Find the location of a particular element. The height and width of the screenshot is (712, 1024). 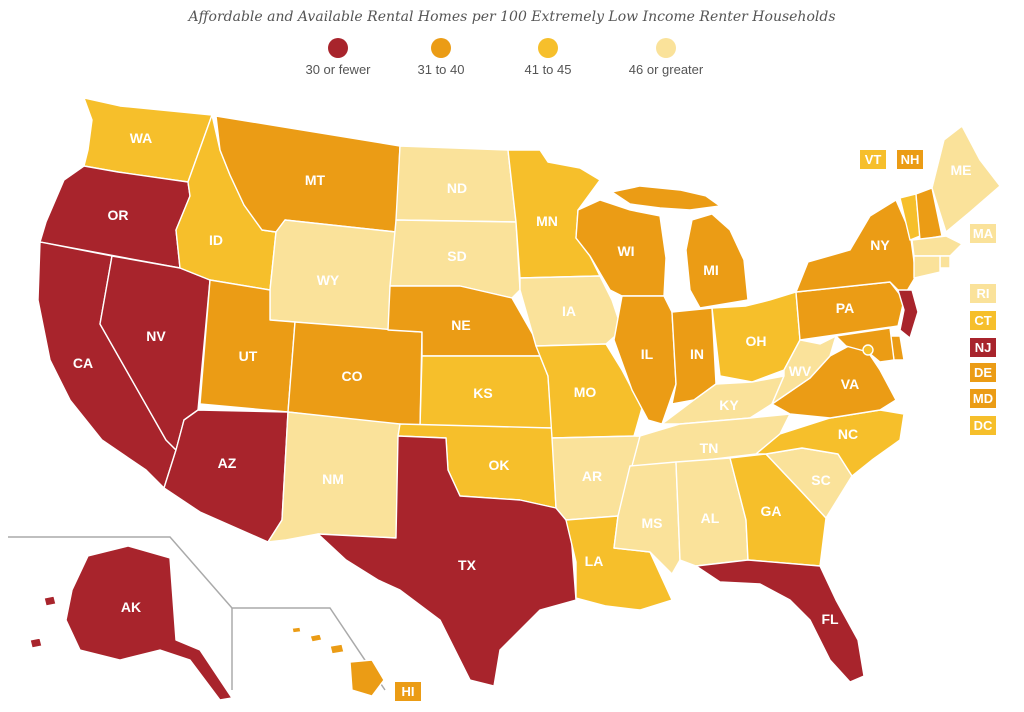

label-box-VT: VT is located at coordinates (873, 159).